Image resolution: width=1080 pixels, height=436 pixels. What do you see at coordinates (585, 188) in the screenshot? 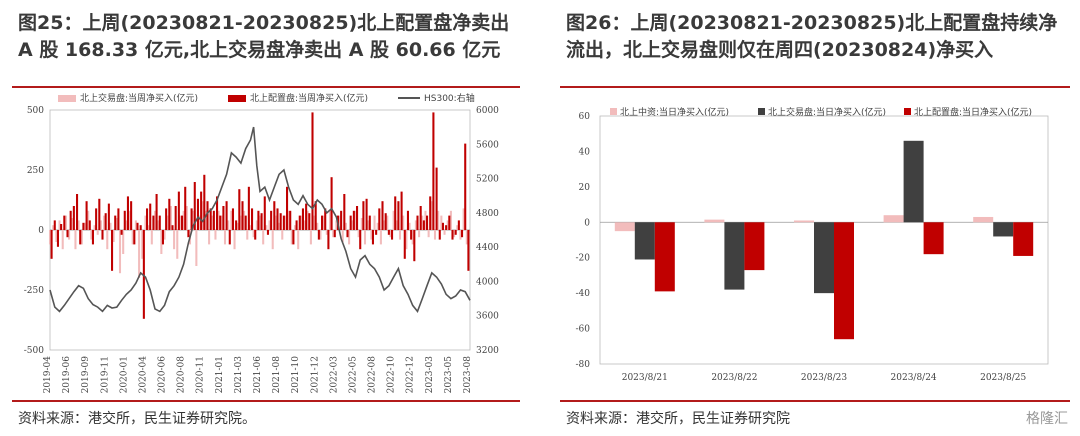
I see `right-y-tick-label: 20` at bounding box center [585, 188].